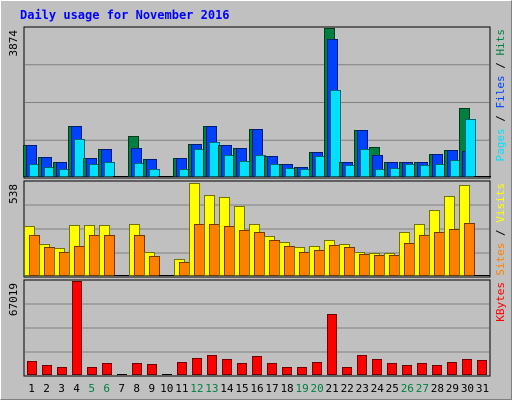 Image resolution: width=512 pixels, height=405 pixels. Describe the element at coordinates (241, 388) in the screenshot. I see `x-tick-label: 15` at that location.